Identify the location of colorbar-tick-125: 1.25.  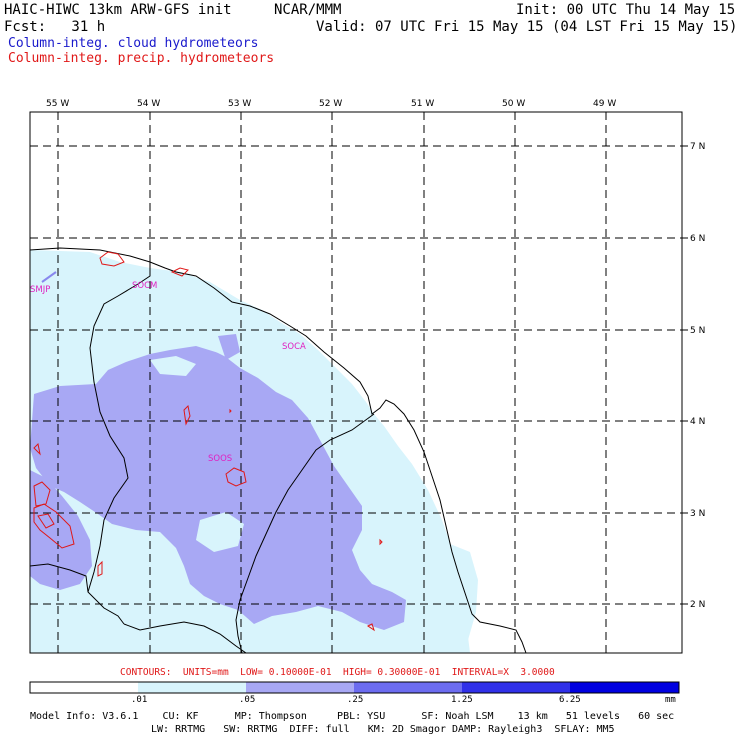
(462, 700).